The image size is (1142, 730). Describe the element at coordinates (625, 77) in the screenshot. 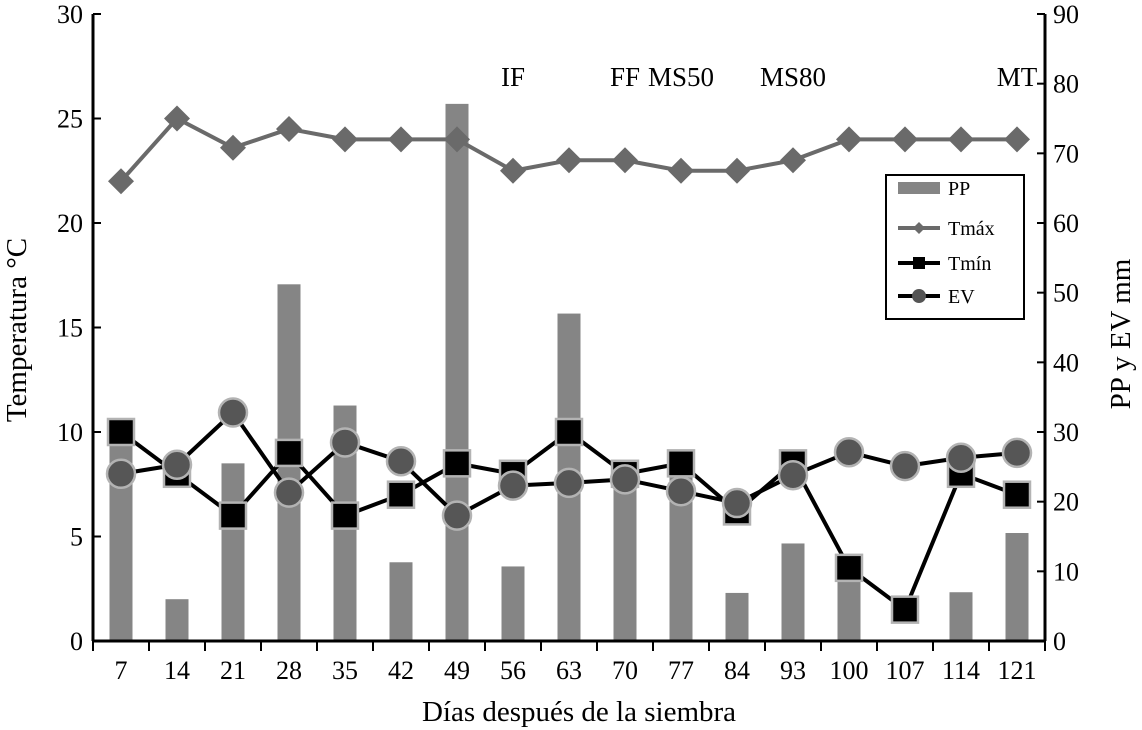

I see `stage-label-ff: FF` at that location.